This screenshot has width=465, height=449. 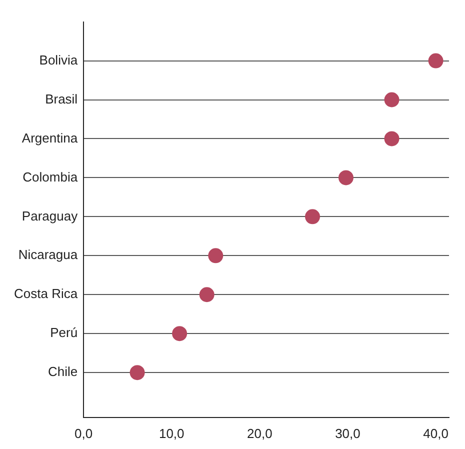 What do you see at coordinates (64, 332) in the screenshot?
I see `y-tick-label: Perú` at bounding box center [64, 332].